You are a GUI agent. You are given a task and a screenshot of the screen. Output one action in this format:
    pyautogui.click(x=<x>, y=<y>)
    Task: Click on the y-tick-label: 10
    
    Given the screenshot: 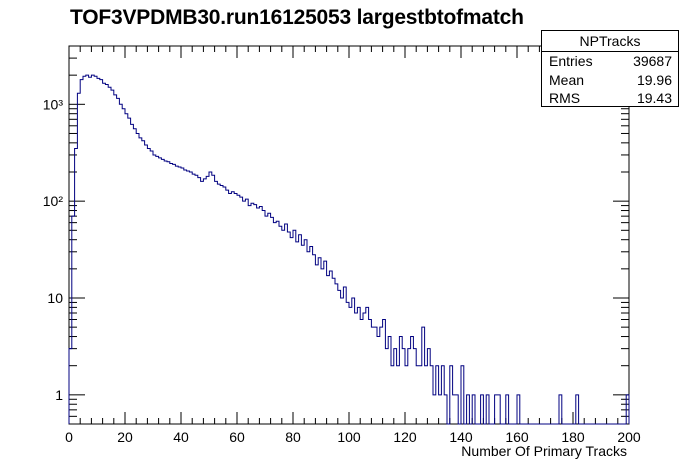 What is the action you would take?
    pyautogui.click(x=55, y=298)
    